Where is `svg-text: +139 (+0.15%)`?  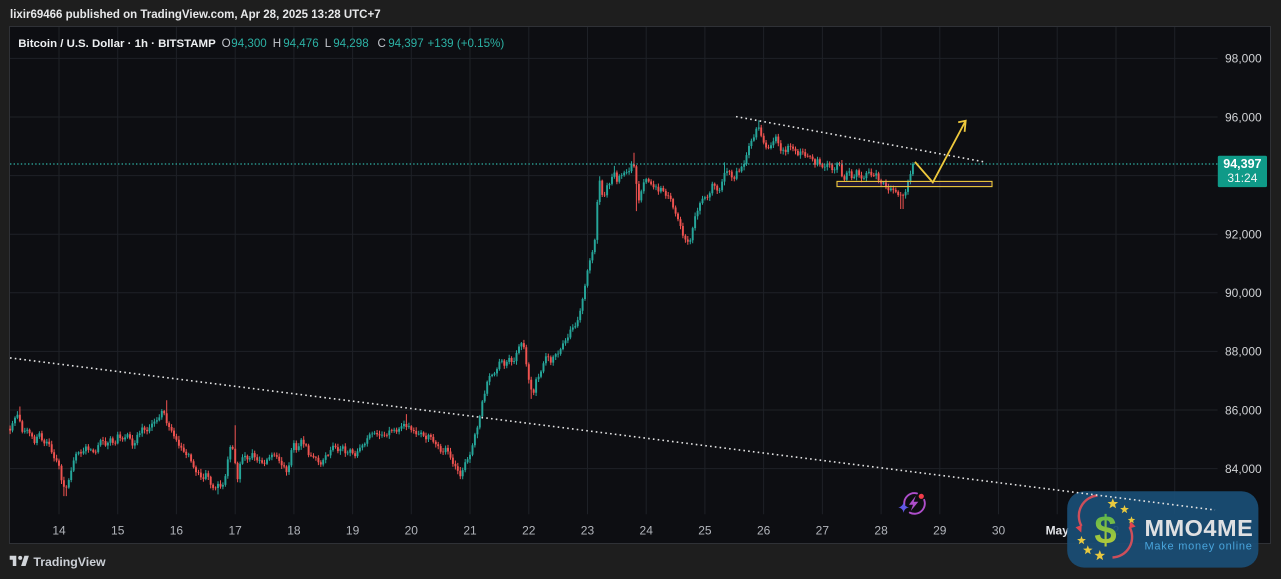 svg-text: +139 (+0.15%) is located at coordinates (466, 43).